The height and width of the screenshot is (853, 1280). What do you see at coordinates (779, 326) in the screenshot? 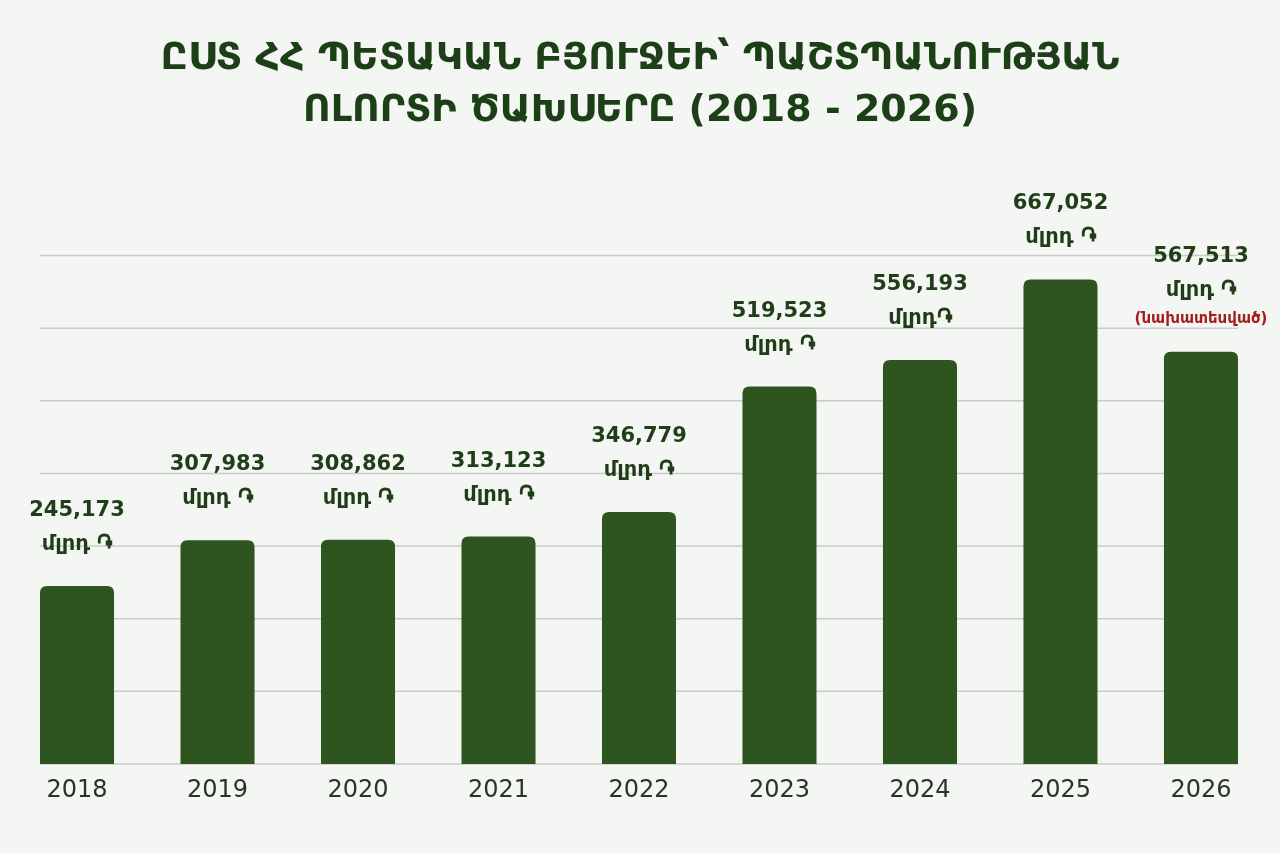
I see `data-label: 519,523 մլրդ ֏` at bounding box center [779, 326].